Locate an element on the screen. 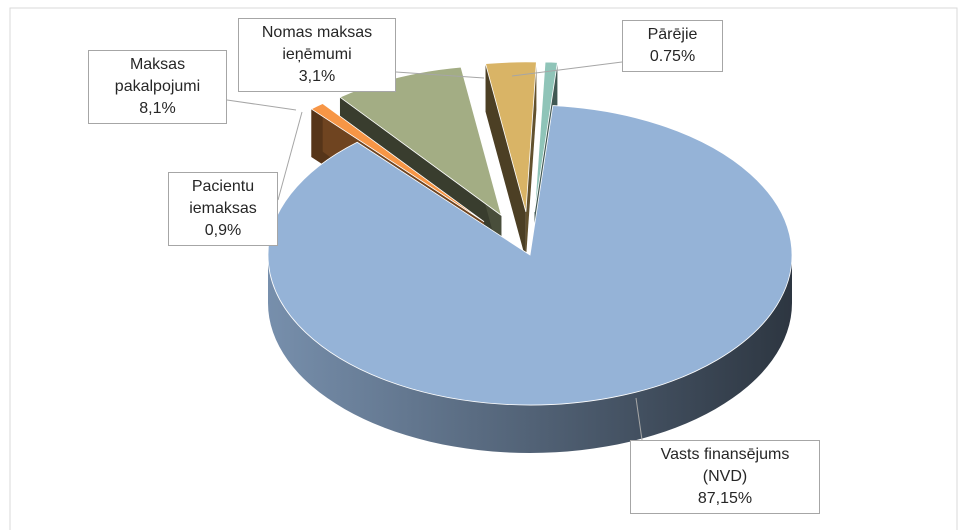 The height and width of the screenshot is (530, 967). data-label-box: Pārējie 0.75% is located at coordinates (672, 46).